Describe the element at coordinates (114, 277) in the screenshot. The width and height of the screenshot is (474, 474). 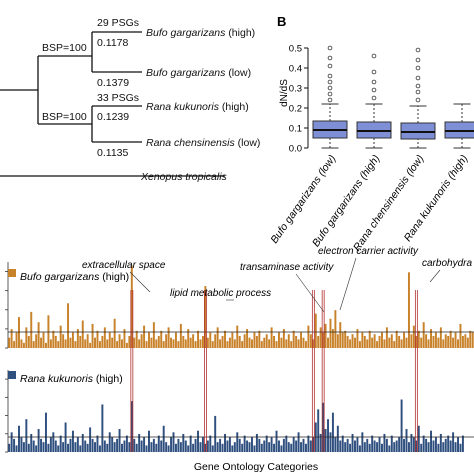
I see `legend-suffix: (high)` at that location.